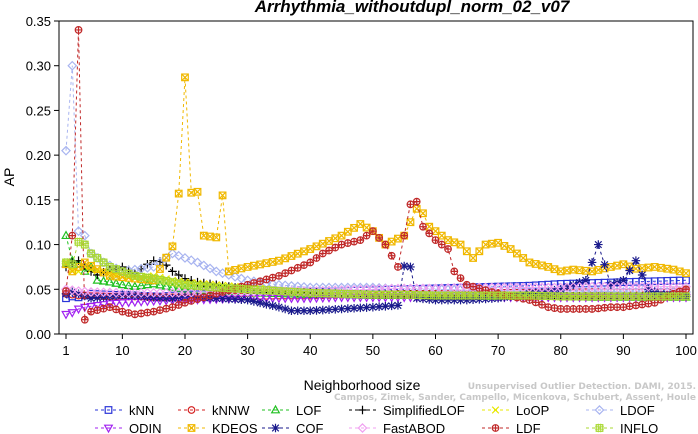 This screenshot has height=434, width=698. I want to click on x-tick-label: 70, so click(498, 350).